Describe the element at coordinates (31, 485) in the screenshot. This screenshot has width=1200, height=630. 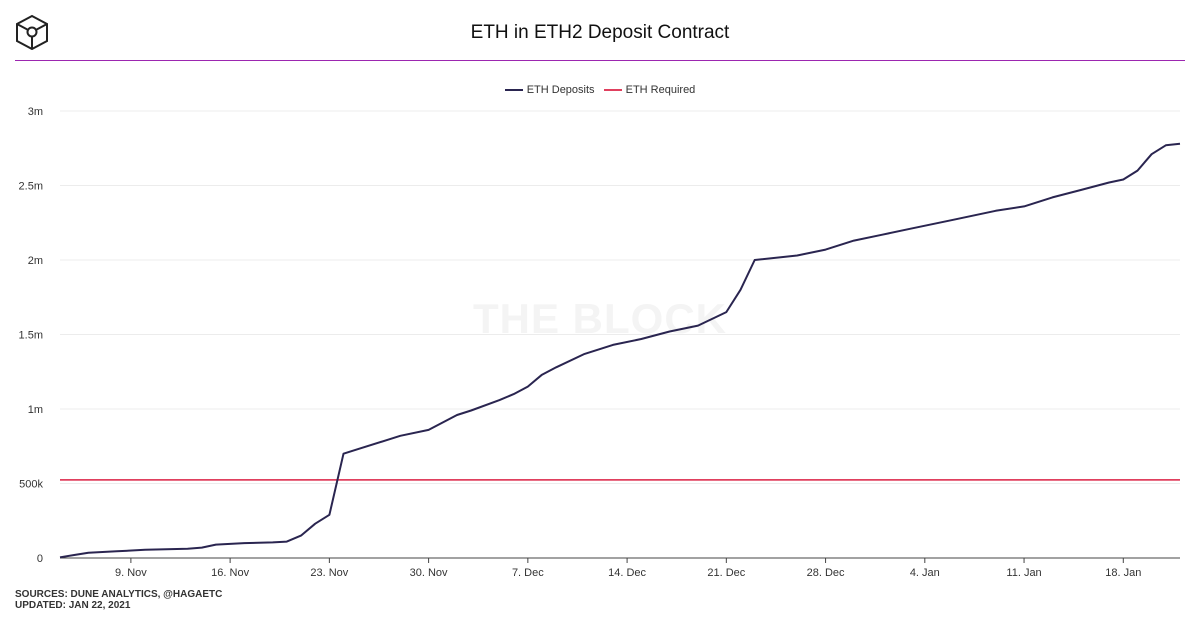
I see `y-tick-label: 500k` at that location.